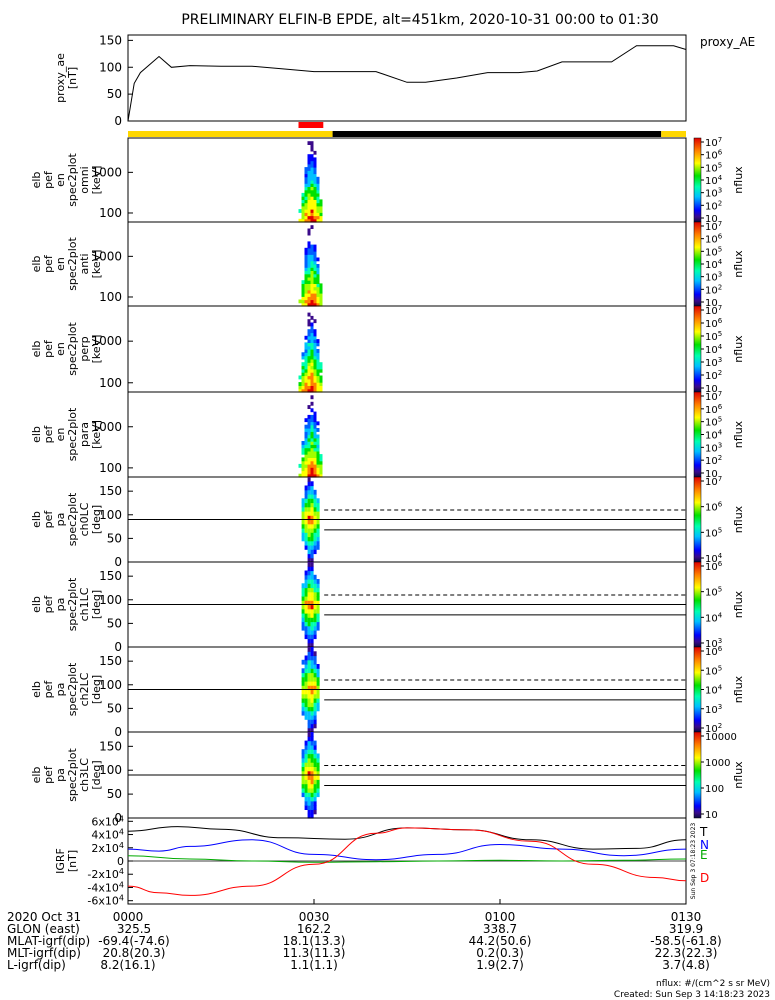  I want to click on pa_ch0-colorbar, so click(697, 519).